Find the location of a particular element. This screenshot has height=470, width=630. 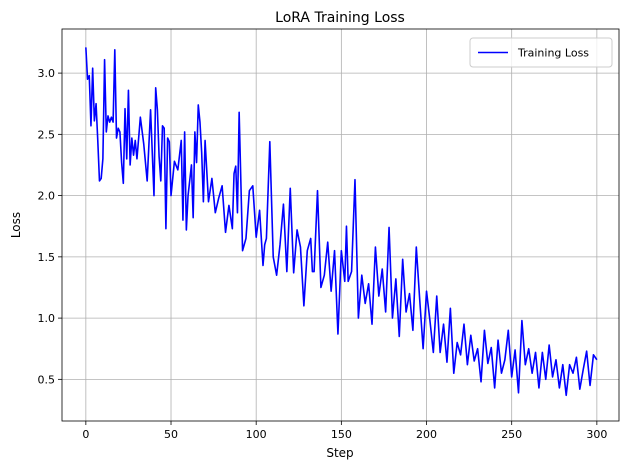

y-tick-label: 0.5 is located at coordinates (47, 379).